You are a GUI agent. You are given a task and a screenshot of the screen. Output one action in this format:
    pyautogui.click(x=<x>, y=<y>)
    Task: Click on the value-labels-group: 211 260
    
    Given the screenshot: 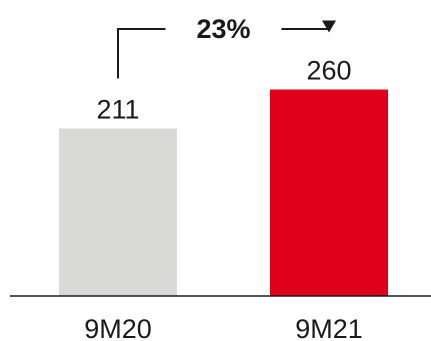 What is the action you would take?
    pyautogui.click(x=223, y=90)
    